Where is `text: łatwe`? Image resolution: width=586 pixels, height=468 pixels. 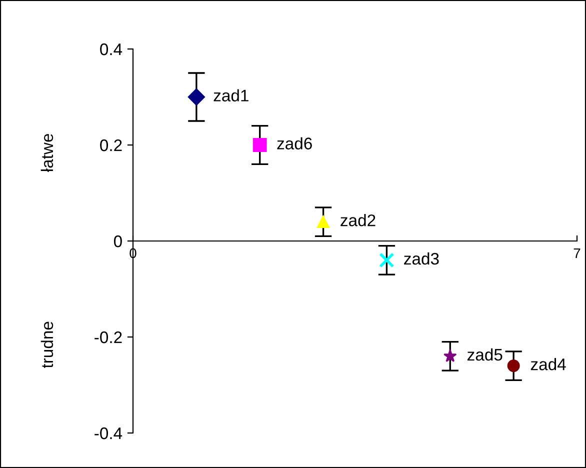
text: łatwe is located at coordinates (47, 153).